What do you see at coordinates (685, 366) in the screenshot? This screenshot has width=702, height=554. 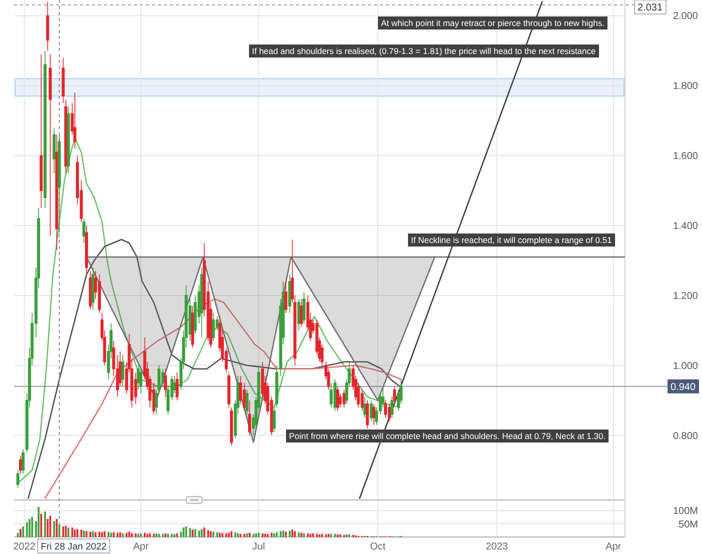 I see `y-tick-label: 1.000` at bounding box center [685, 366].